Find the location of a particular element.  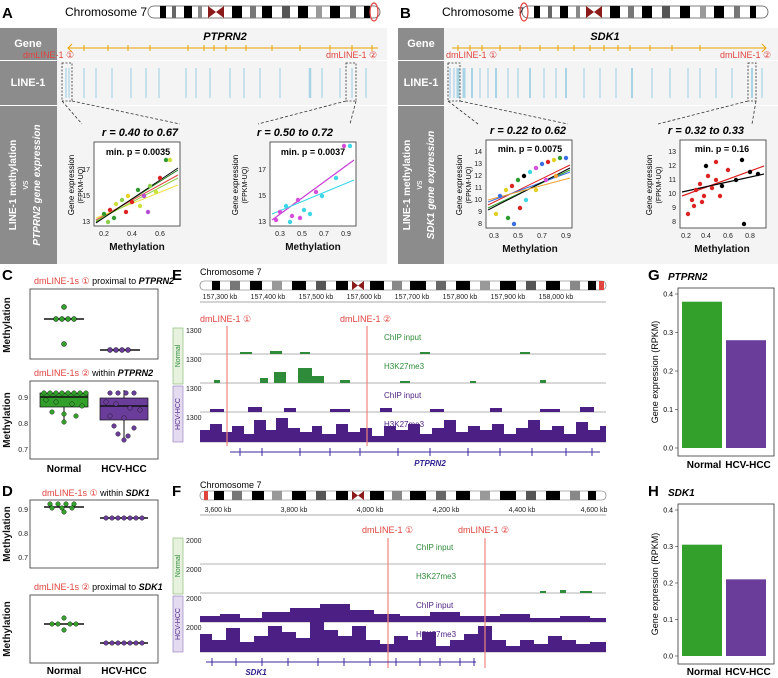

scatter-b2-p: min. p = 0.16 is located at coordinates (722, 149).